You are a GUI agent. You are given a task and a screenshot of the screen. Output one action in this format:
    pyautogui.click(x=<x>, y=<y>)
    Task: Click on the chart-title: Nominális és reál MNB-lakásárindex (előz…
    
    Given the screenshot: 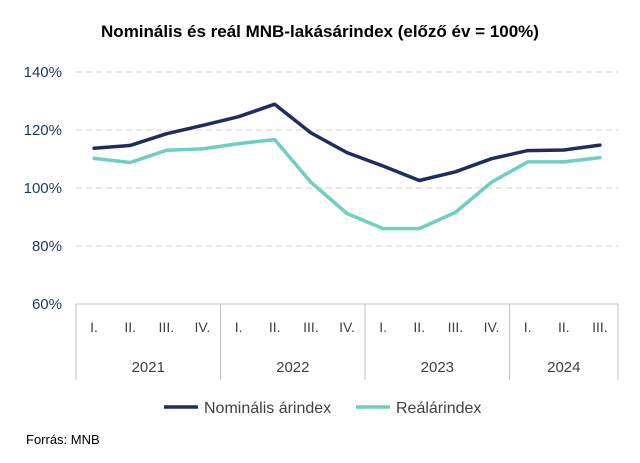 What is the action you would take?
    pyautogui.click(x=320, y=31)
    